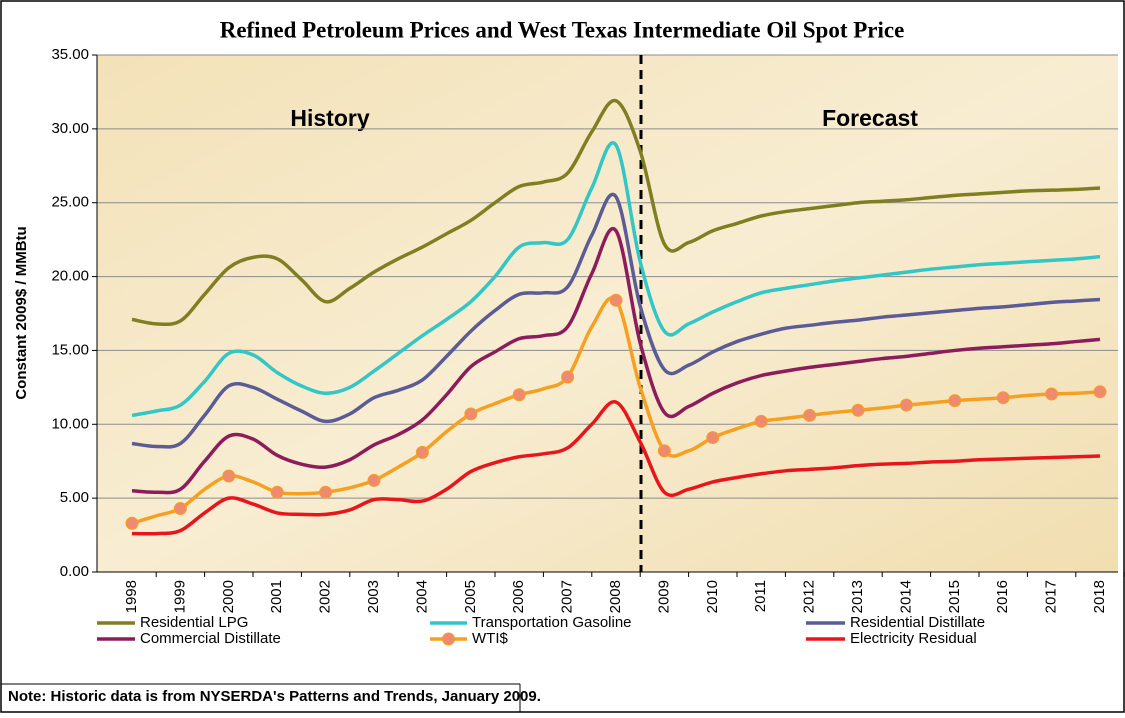 This screenshot has height=718, width=1125. Describe the element at coordinates (760, 596) in the screenshot. I see `x-tick-label: 2011` at that location.